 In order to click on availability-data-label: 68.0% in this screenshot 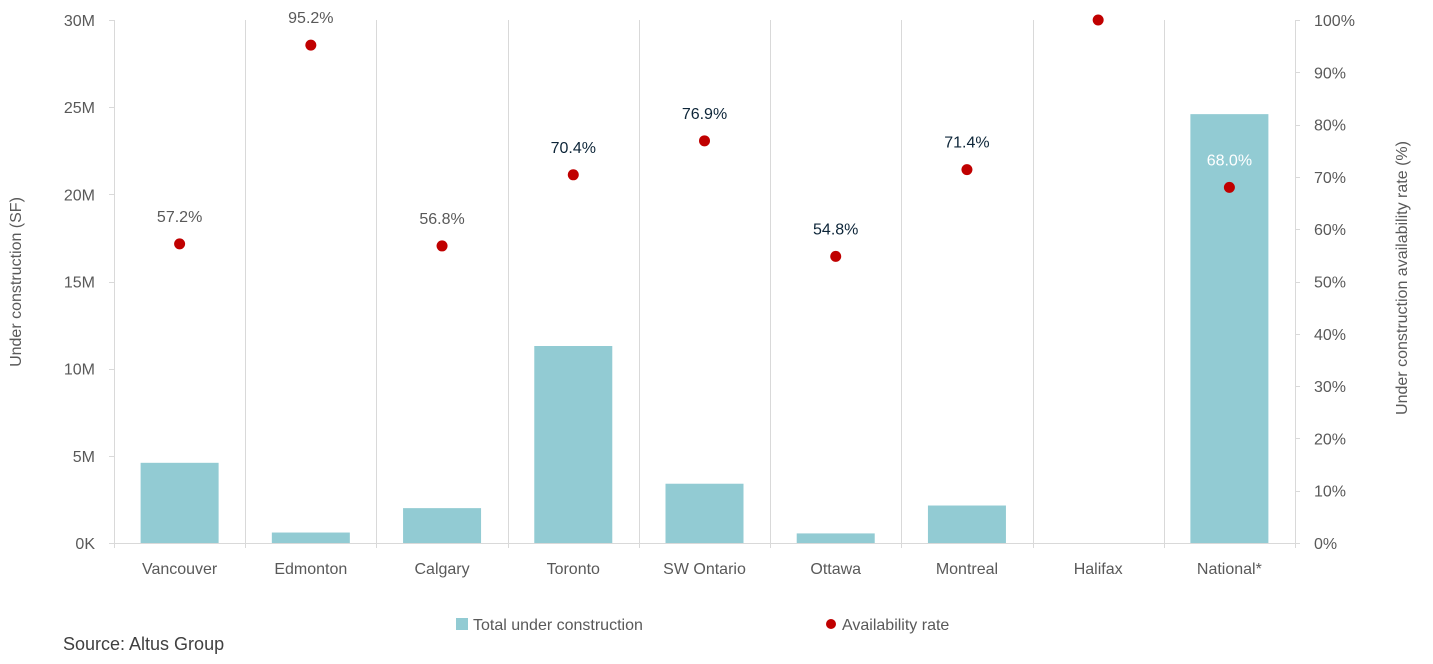, I will do `click(1229, 160)`.